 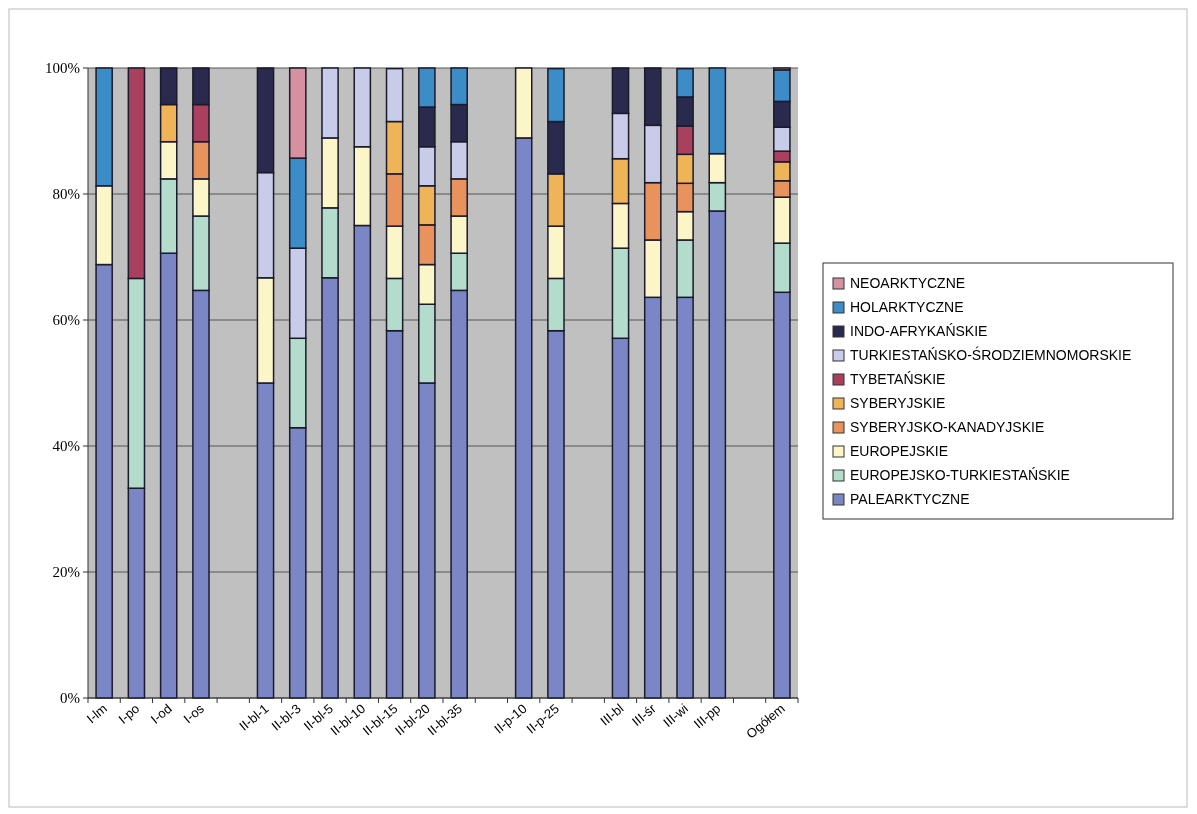 I want to click on y-tick-label: 80%, so click(x=66, y=194).